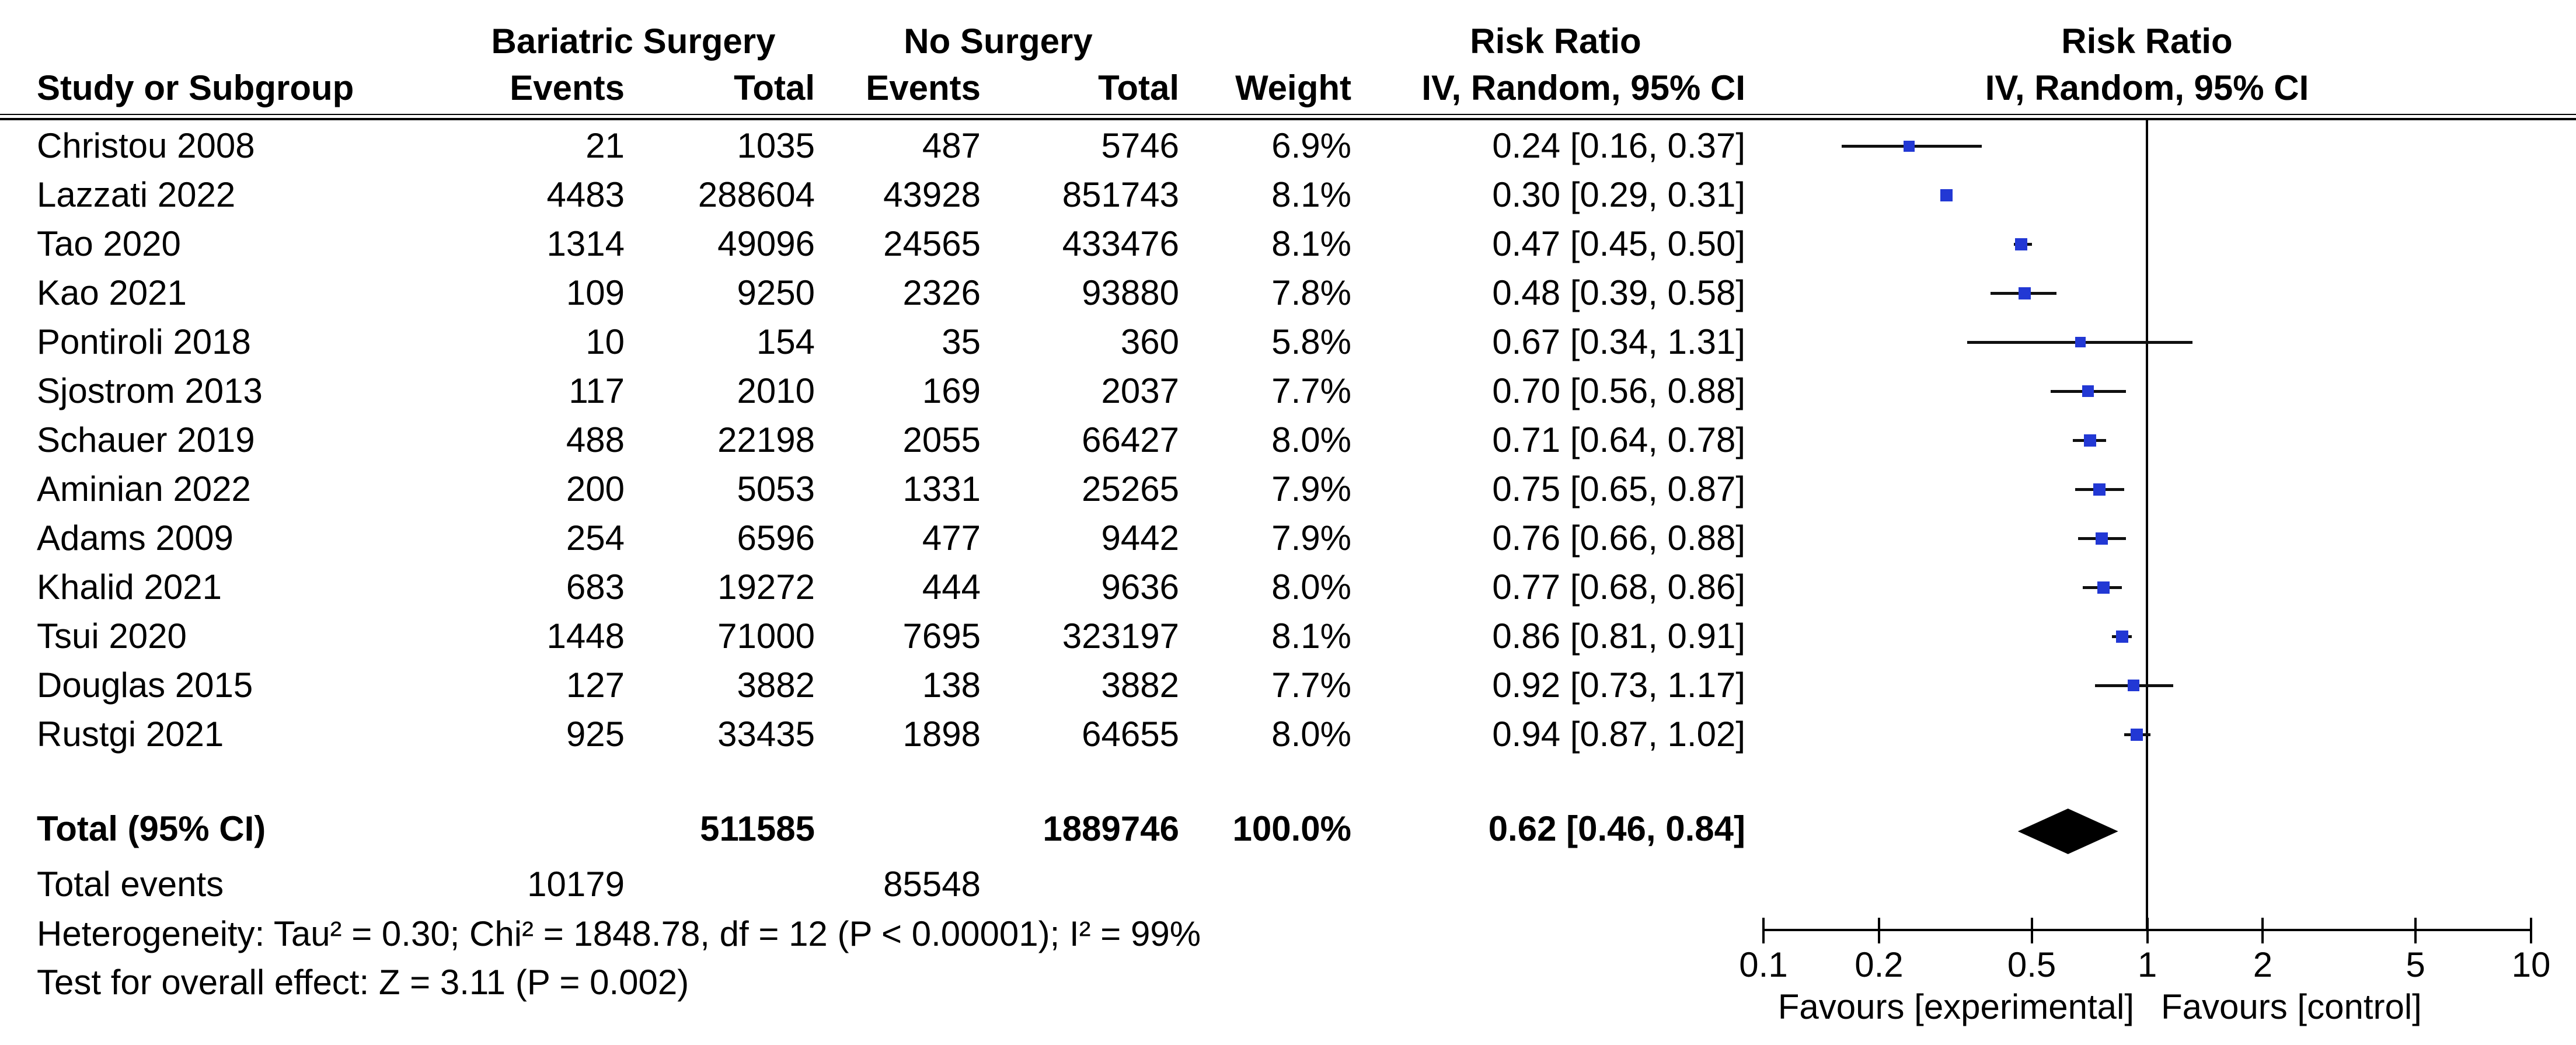 Image resolution: width=2576 pixels, height=1045 pixels. I want to click on total-events-label: Total events, so click(130, 884).